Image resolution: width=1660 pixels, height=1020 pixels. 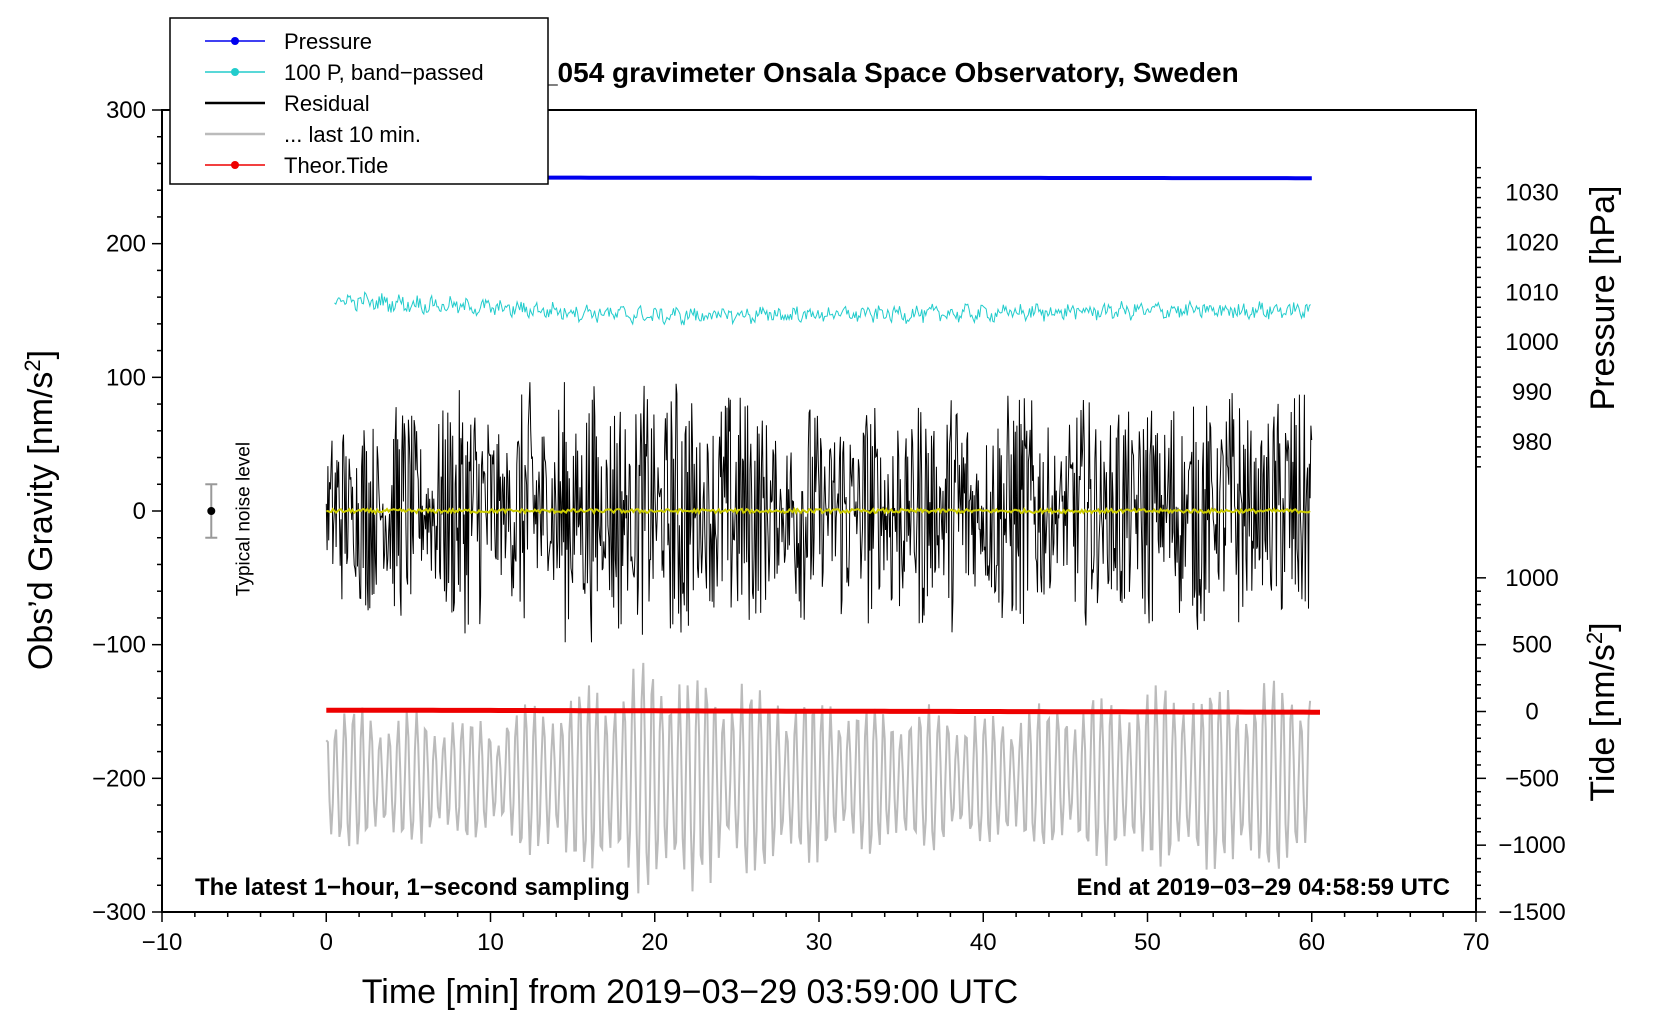 I want to click on tide-tick-label: 1000, so click(x=1531, y=578).